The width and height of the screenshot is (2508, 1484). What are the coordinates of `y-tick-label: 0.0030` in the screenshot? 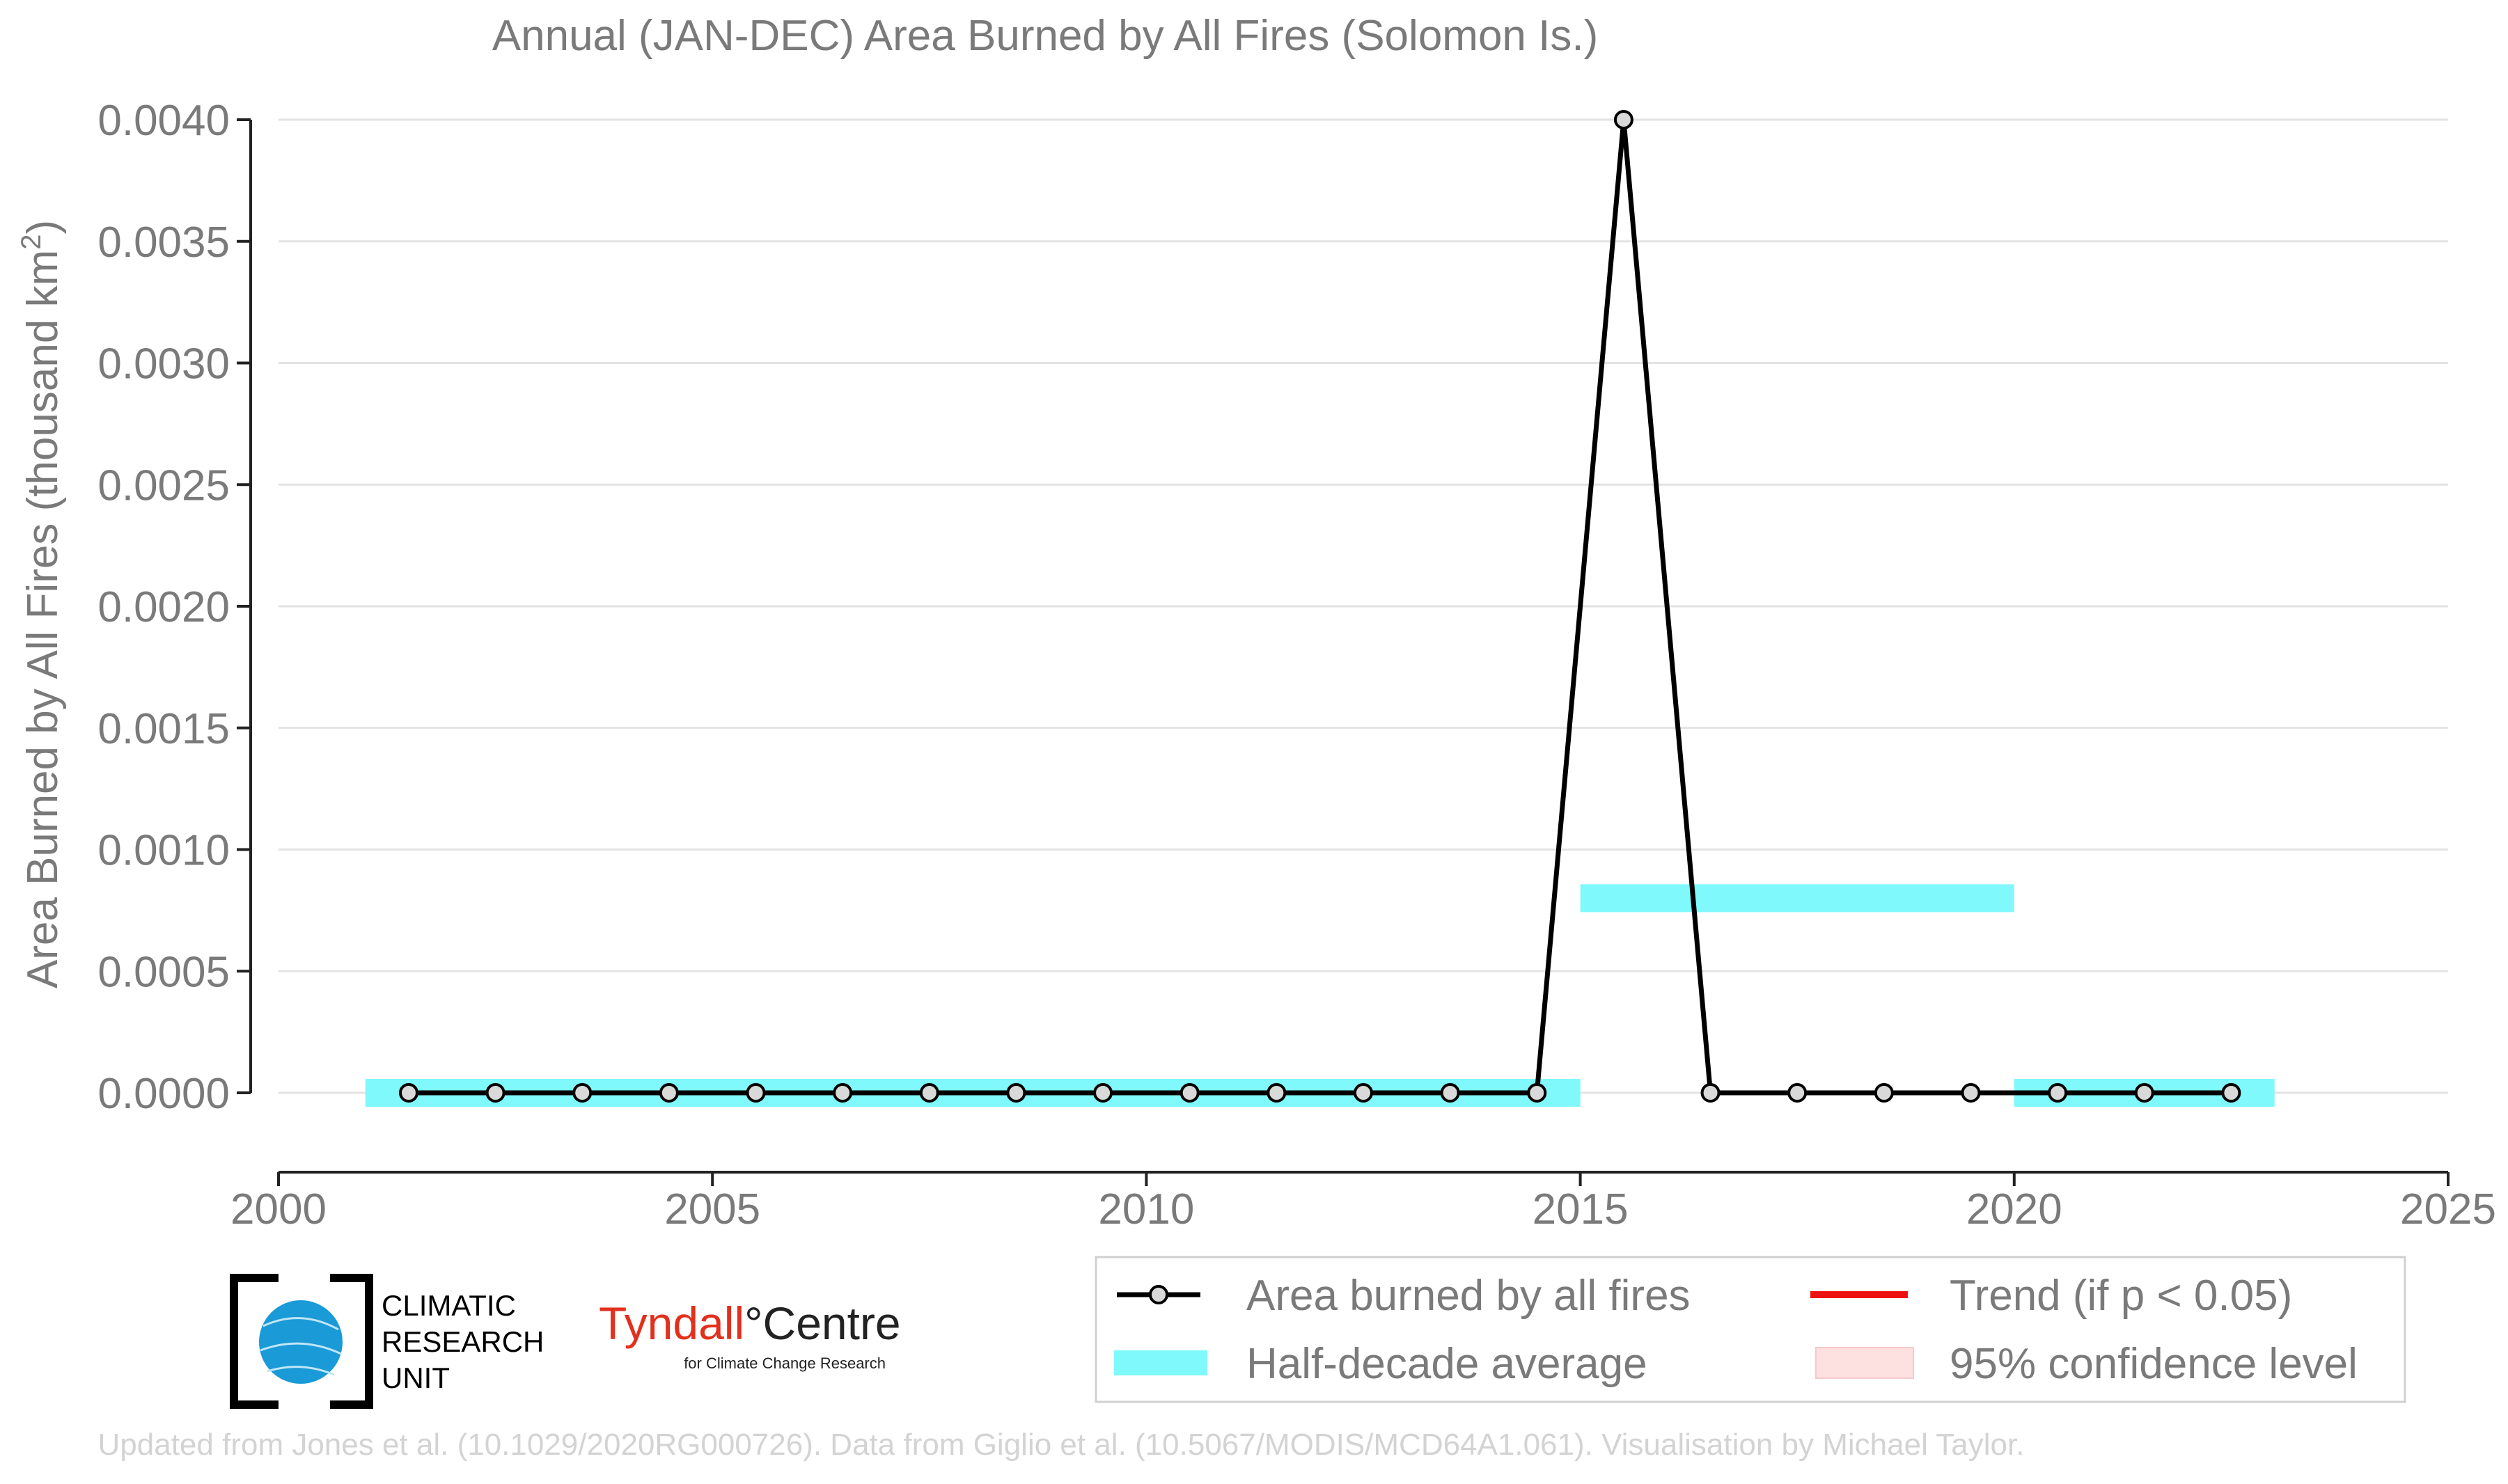 It's located at (163, 364).